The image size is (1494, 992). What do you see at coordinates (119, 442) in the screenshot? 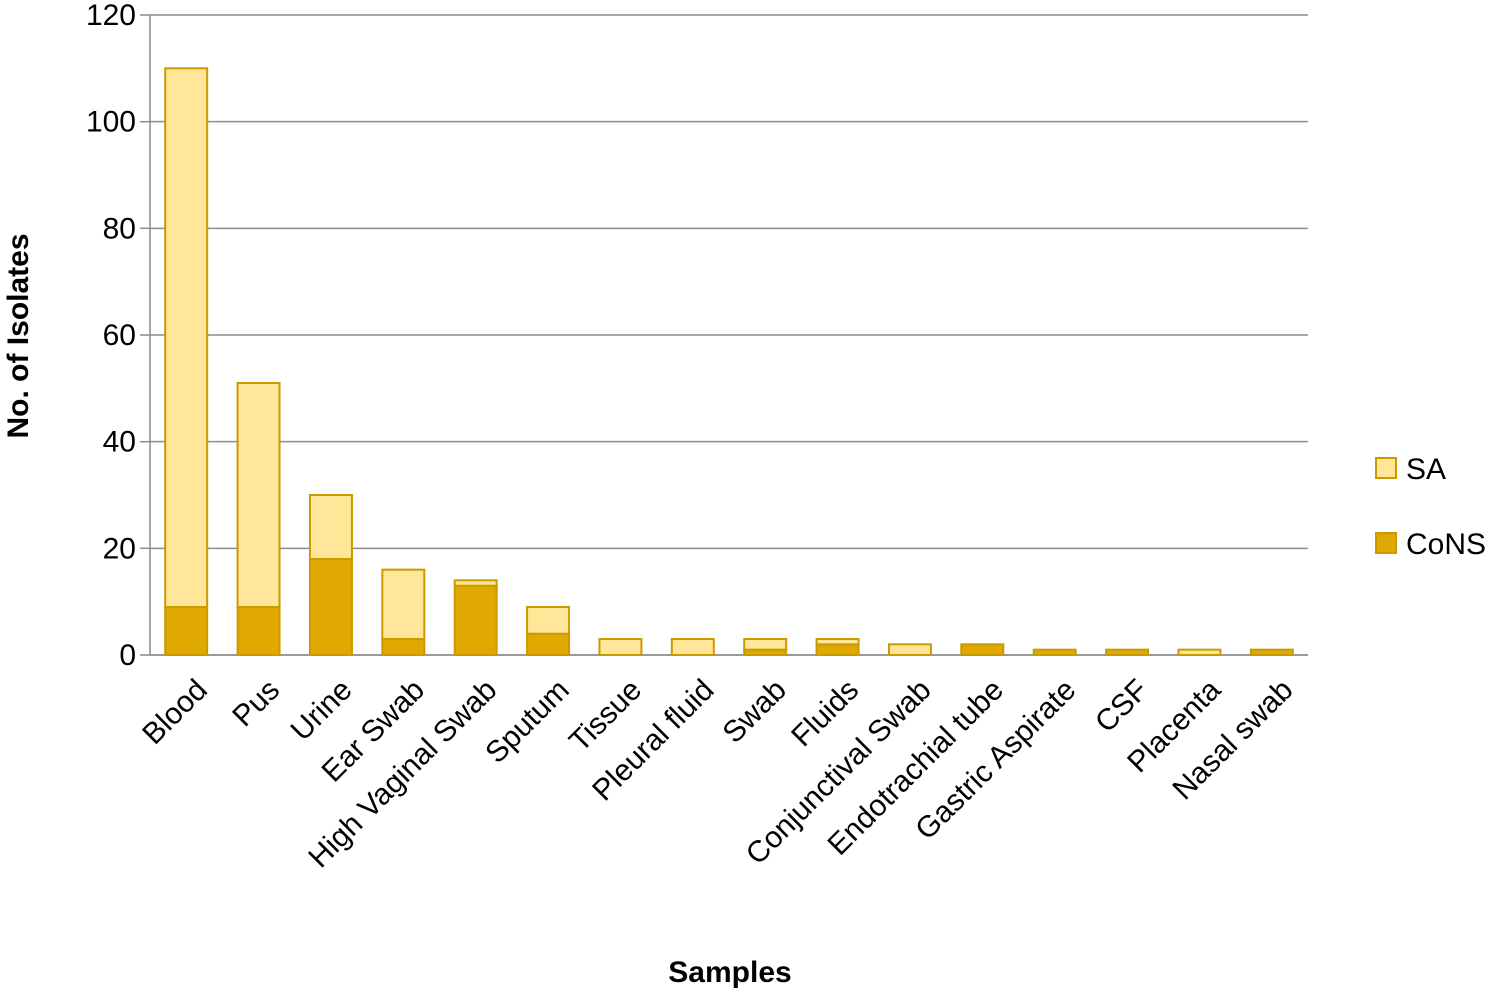
I see `y-tick-label: 40` at bounding box center [119, 442].